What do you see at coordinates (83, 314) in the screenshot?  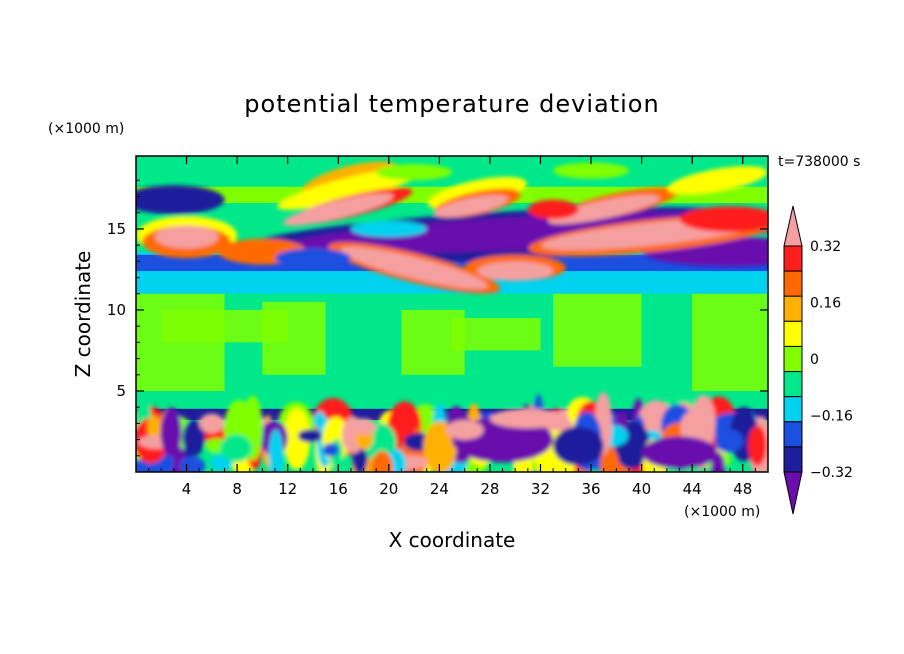 I see `y-axis-label: Z coordinate` at bounding box center [83, 314].